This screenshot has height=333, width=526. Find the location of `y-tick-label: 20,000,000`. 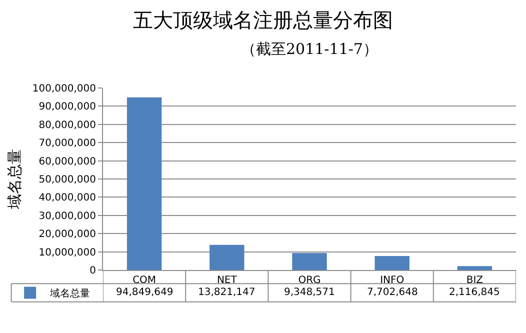

y-tick-label: 20,000,000 is located at coordinates (67, 234).